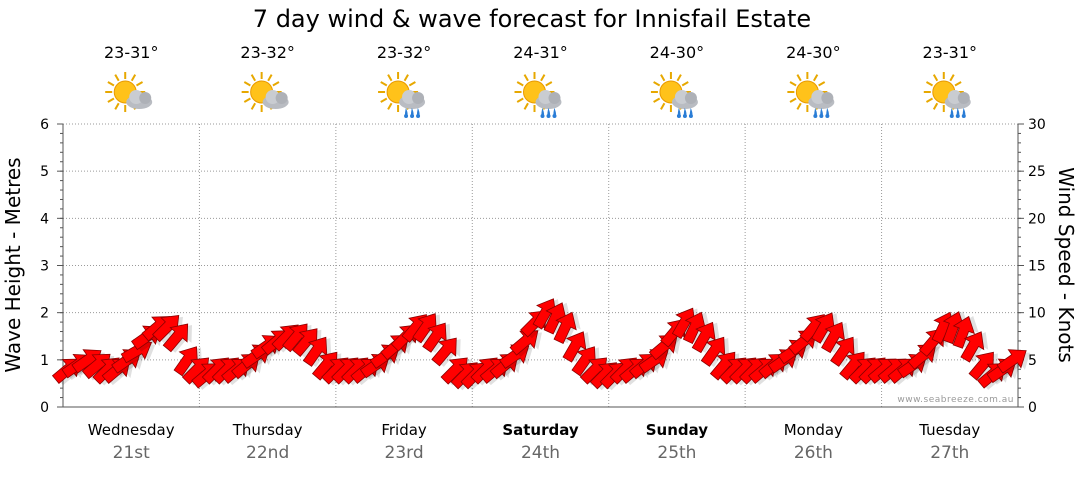 The width and height of the screenshot is (1080, 479). Describe the element at coordinates (44, 314) in the screenshot. I see `y-left-tick-label: 2` at that location.